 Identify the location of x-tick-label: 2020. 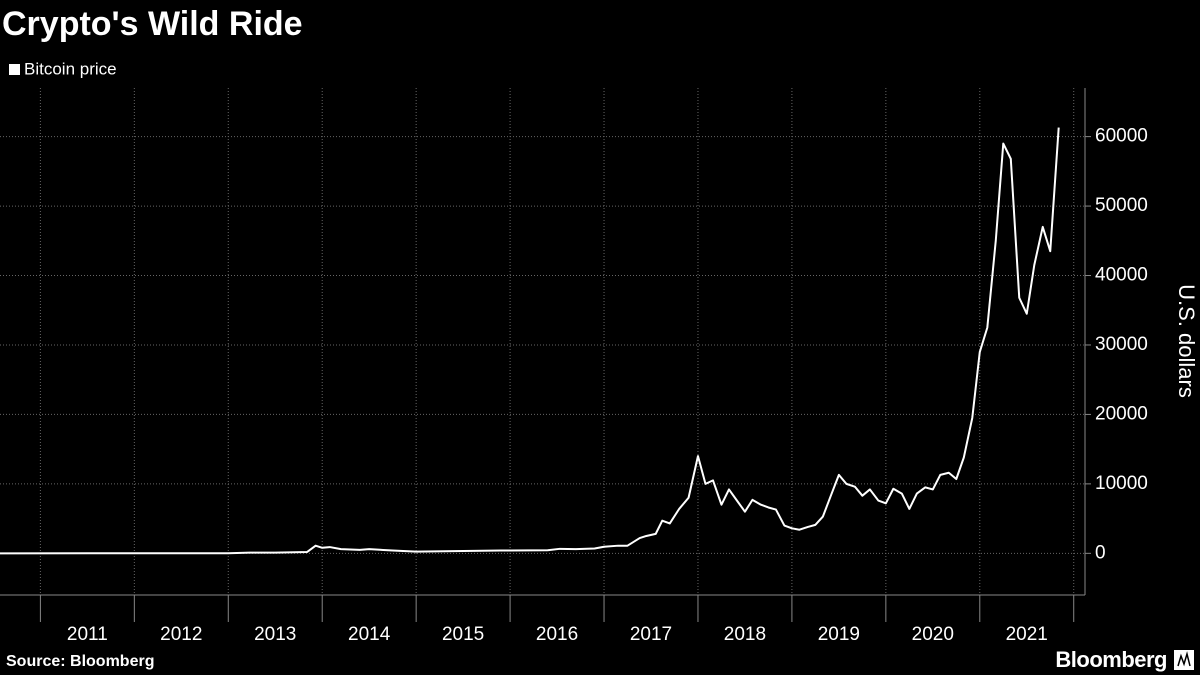
(933, 634).